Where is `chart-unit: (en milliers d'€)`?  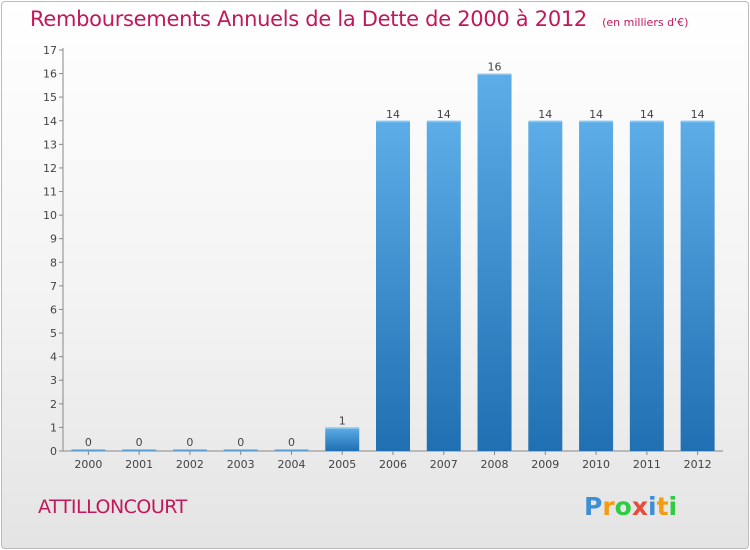 chart-unit: (en milliers d'€) is located at coordinates (645, 22).